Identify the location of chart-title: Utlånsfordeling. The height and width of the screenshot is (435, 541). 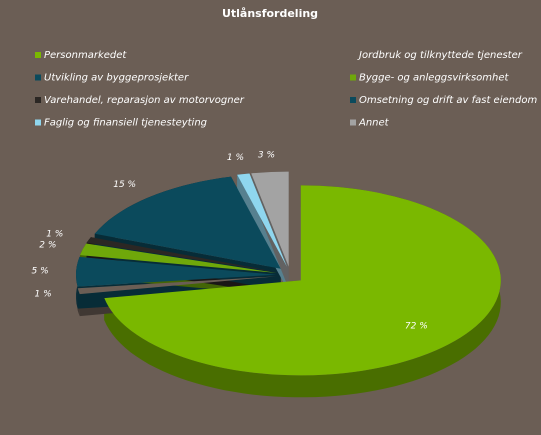
(270, 13).